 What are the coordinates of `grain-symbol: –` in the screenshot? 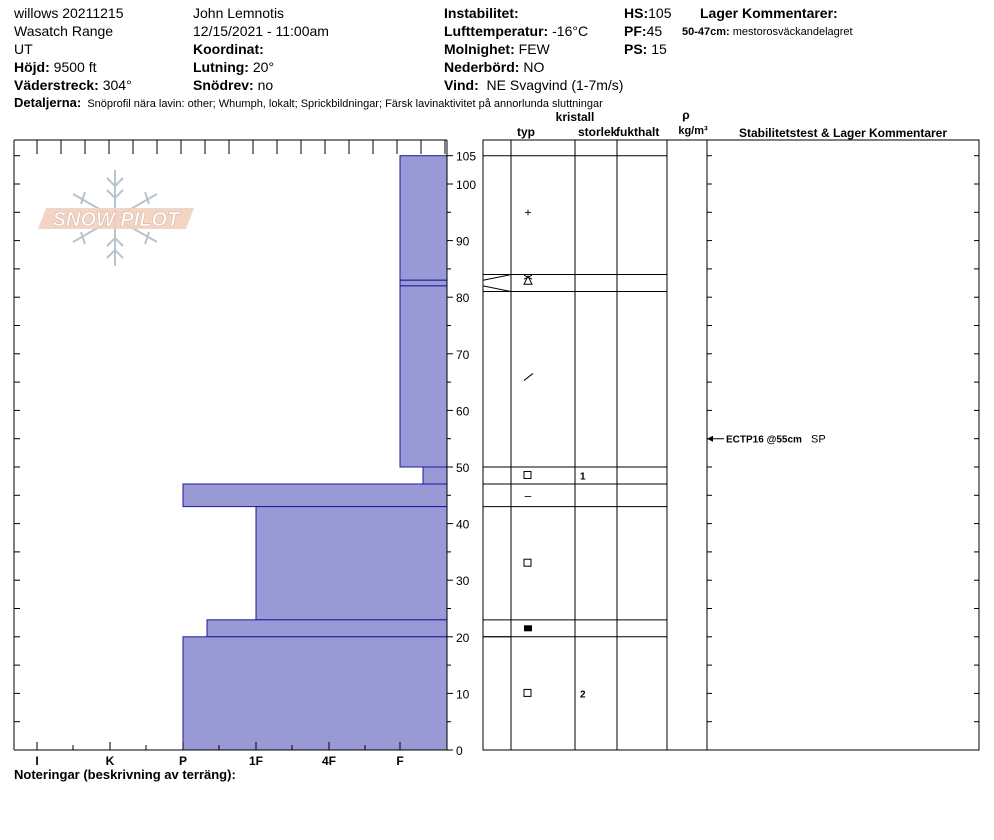 It's located at (528, 495).